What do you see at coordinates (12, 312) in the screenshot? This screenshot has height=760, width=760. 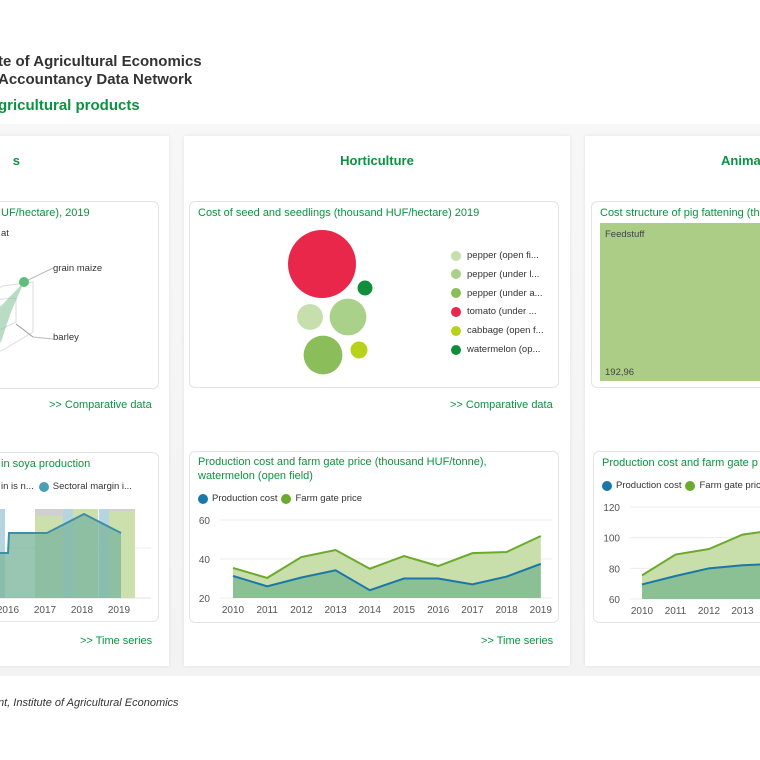 I see `radar-area` at bounding box center [12, 312].